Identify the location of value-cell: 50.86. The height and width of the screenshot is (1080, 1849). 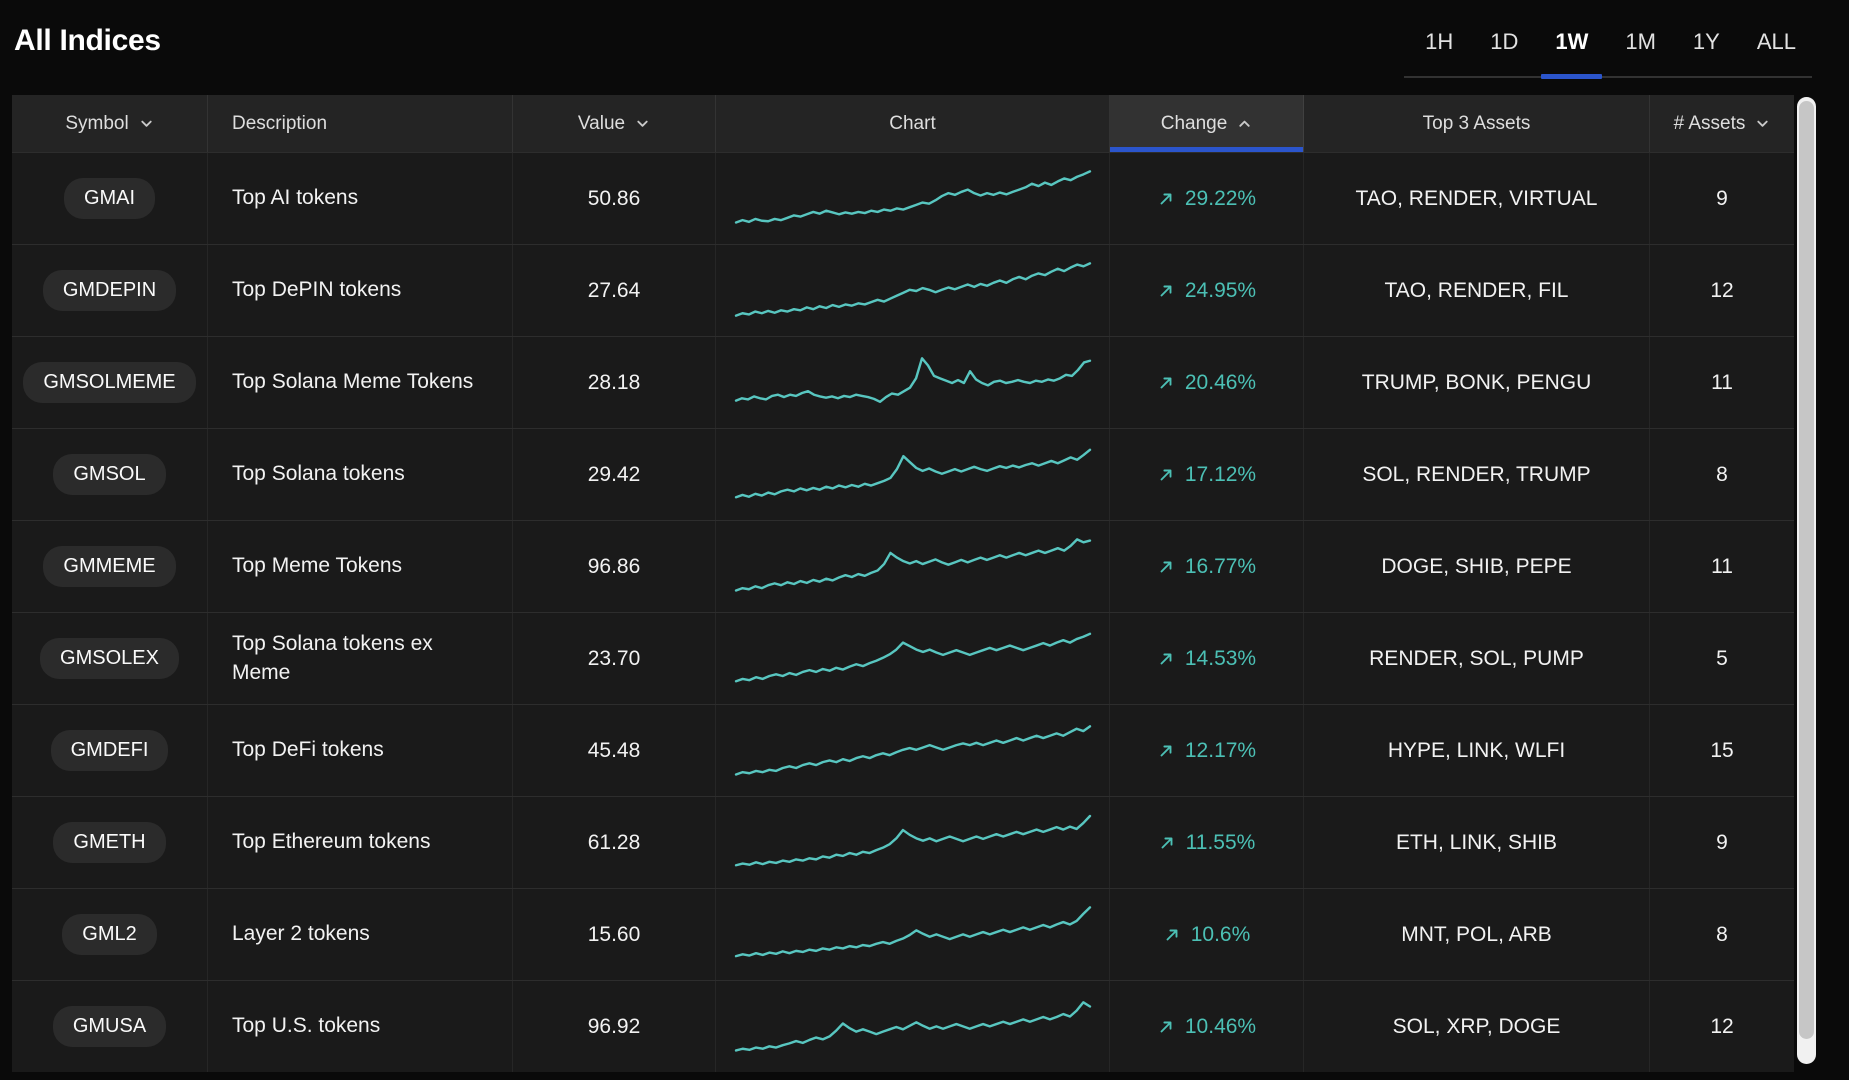
(614, 198).